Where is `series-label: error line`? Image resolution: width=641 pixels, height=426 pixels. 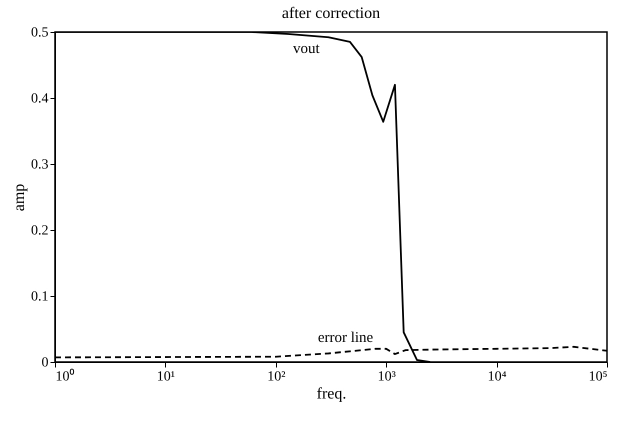 series-label: error line is located at coordinates (346, 338).